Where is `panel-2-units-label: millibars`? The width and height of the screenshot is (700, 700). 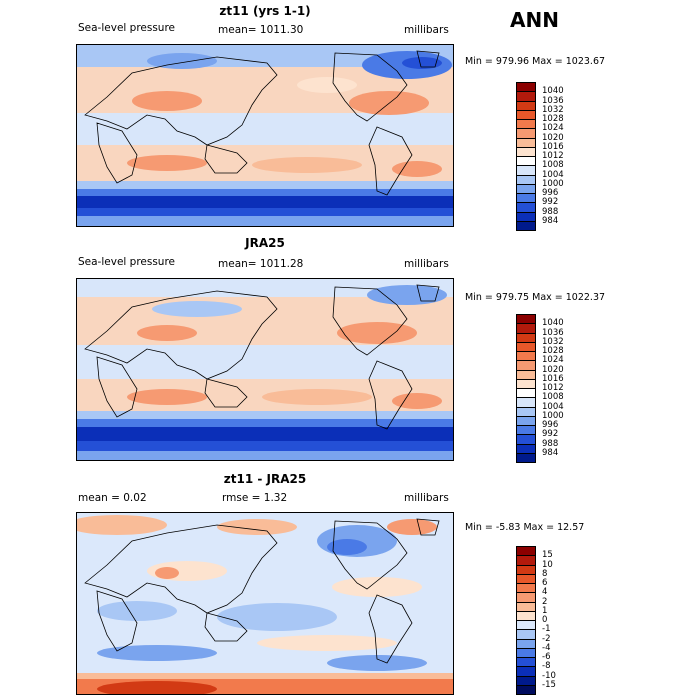 panel-2-units-label: millibars is located at coordinates (426, 264).